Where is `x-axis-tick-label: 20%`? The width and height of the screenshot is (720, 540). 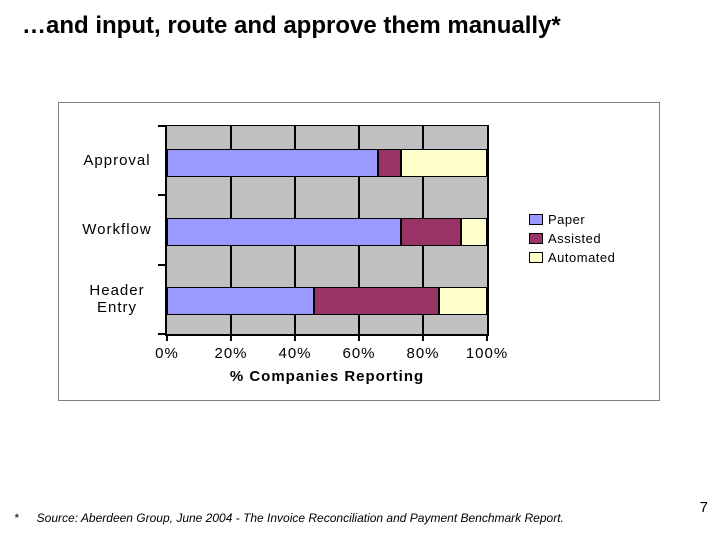 x-axis-tick-label: 20% is located at coordinates (231, 353).